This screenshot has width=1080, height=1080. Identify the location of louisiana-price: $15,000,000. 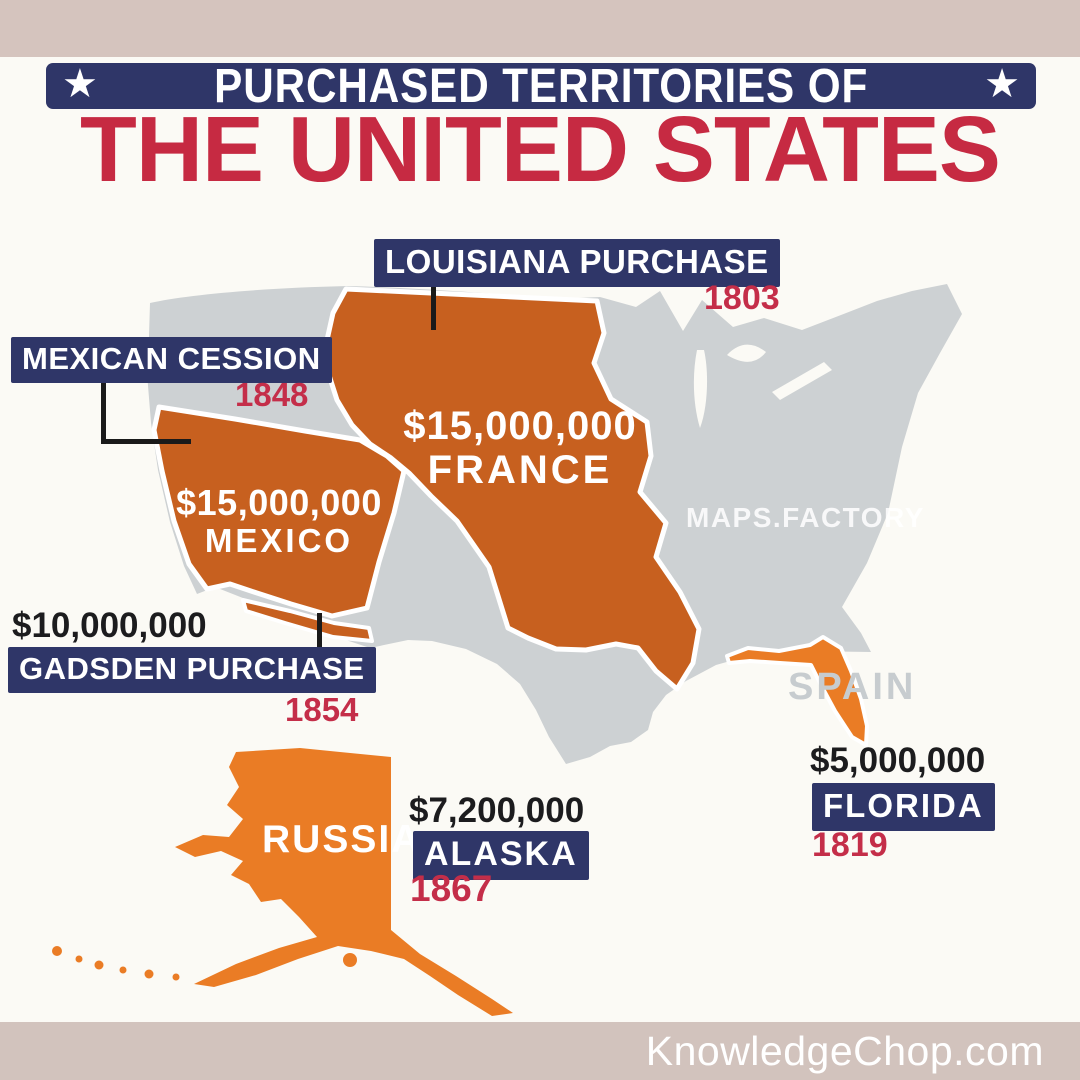
(520, 426).